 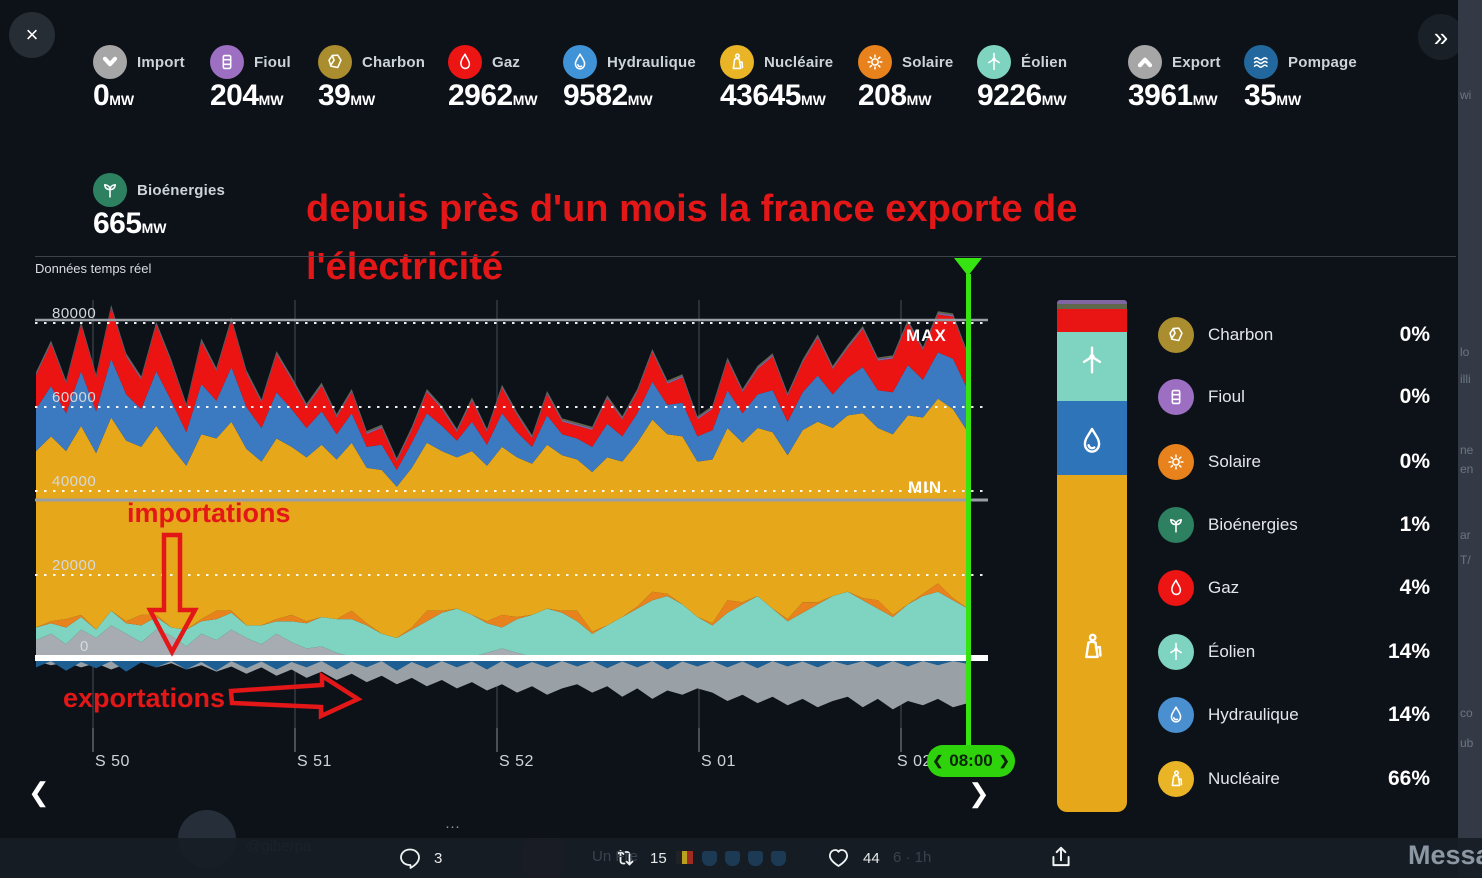 What do you see at coordinates (1294, 462) in the screenshot?
I see `legend-row-solaire: Solaire 0%` at bounding box center [1294, 462].